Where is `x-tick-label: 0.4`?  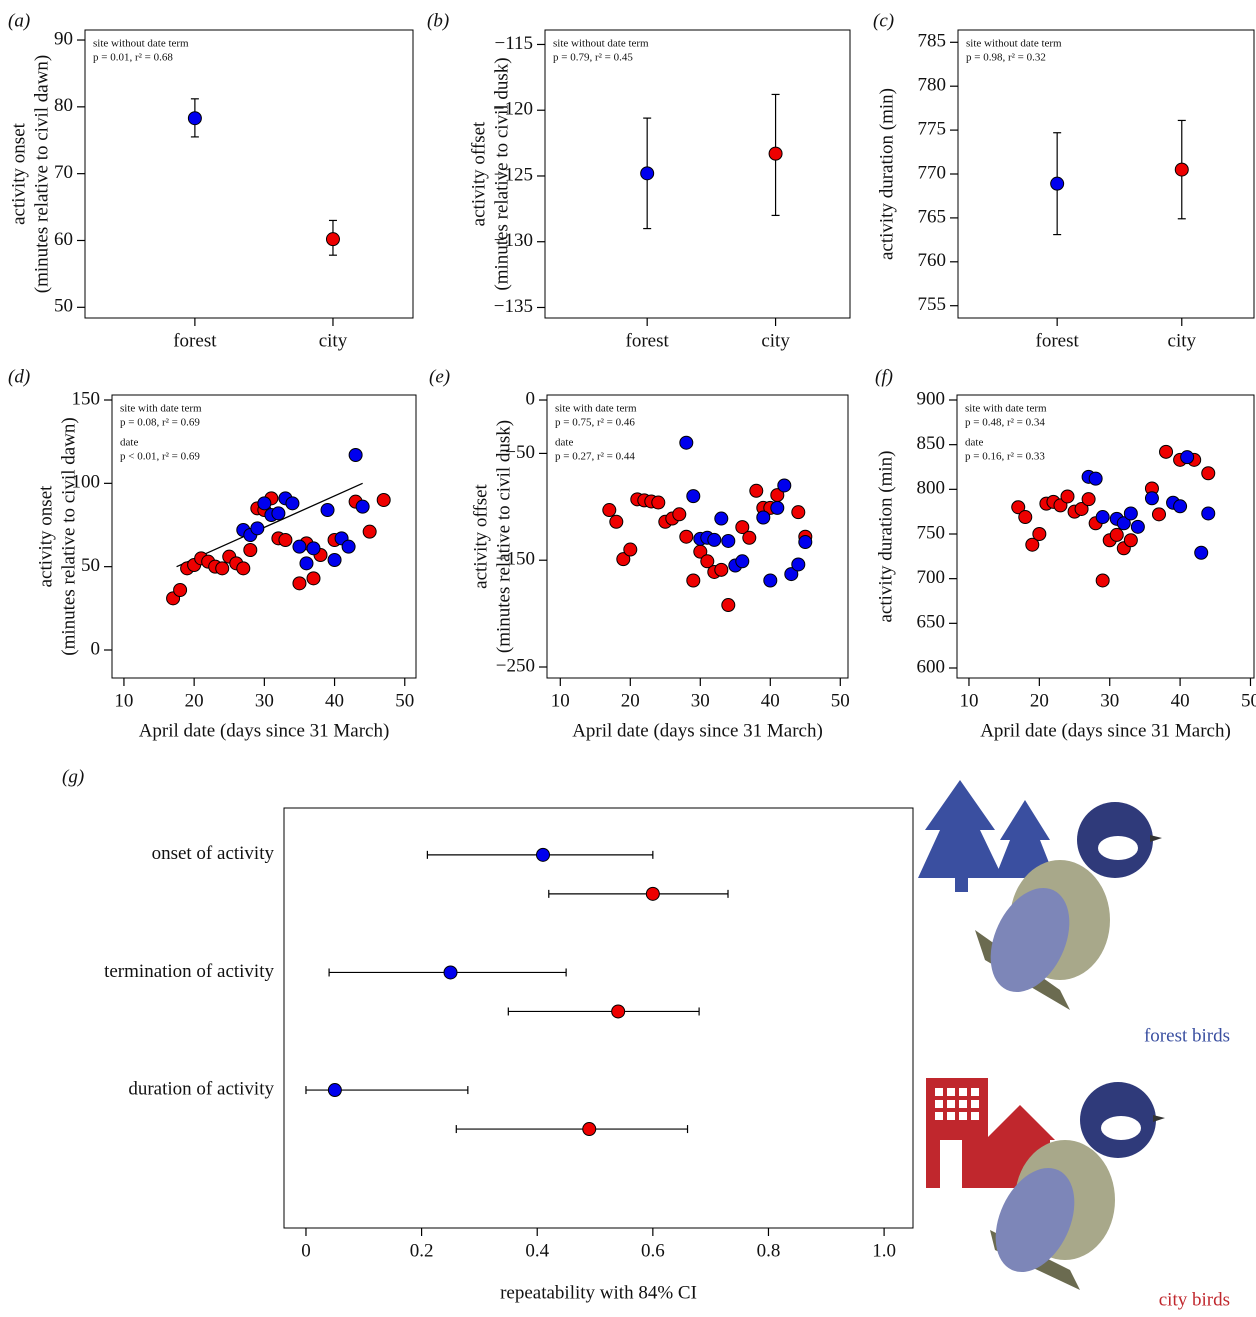
x-tick-label: 0.4 is located at coordinates (537, 1250).